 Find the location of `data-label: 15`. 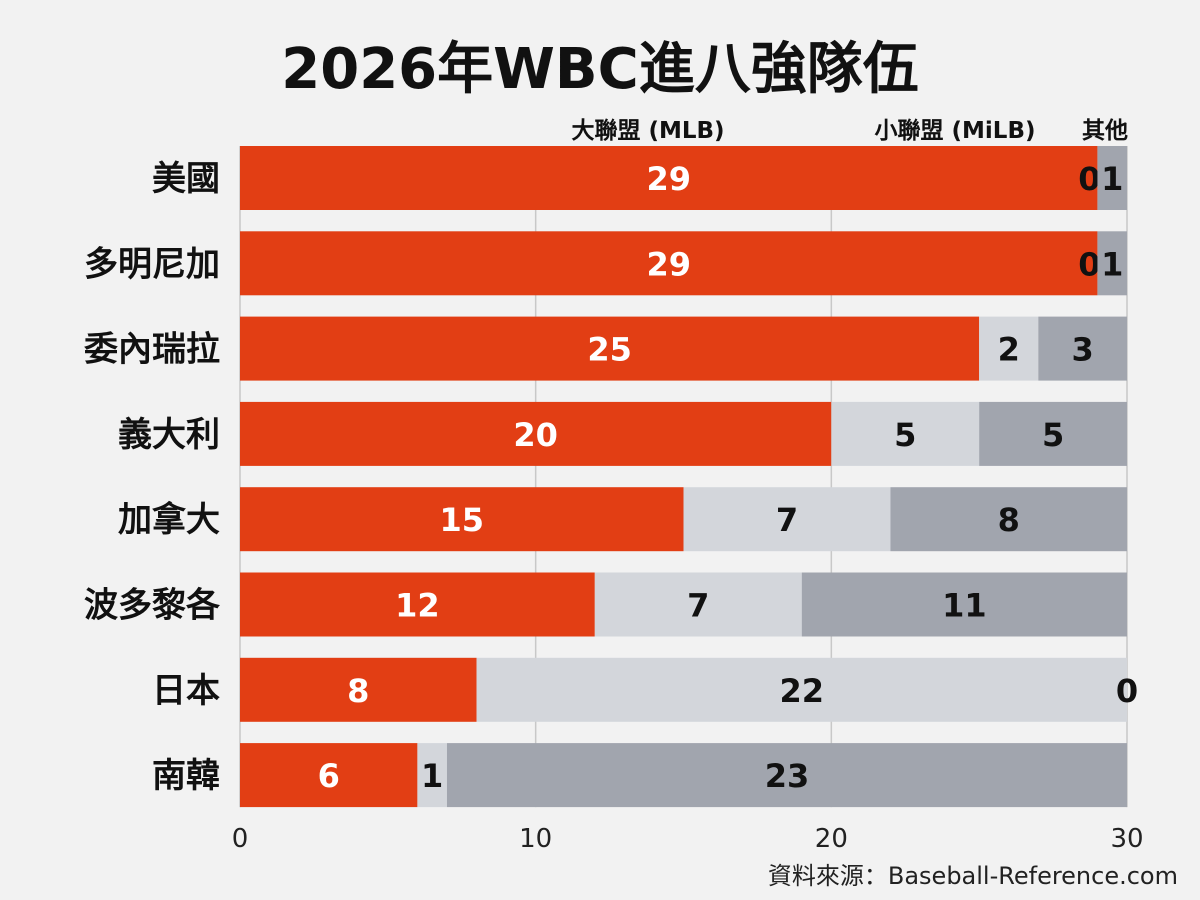

data-label: 15 is located at coordinates (461, 520).